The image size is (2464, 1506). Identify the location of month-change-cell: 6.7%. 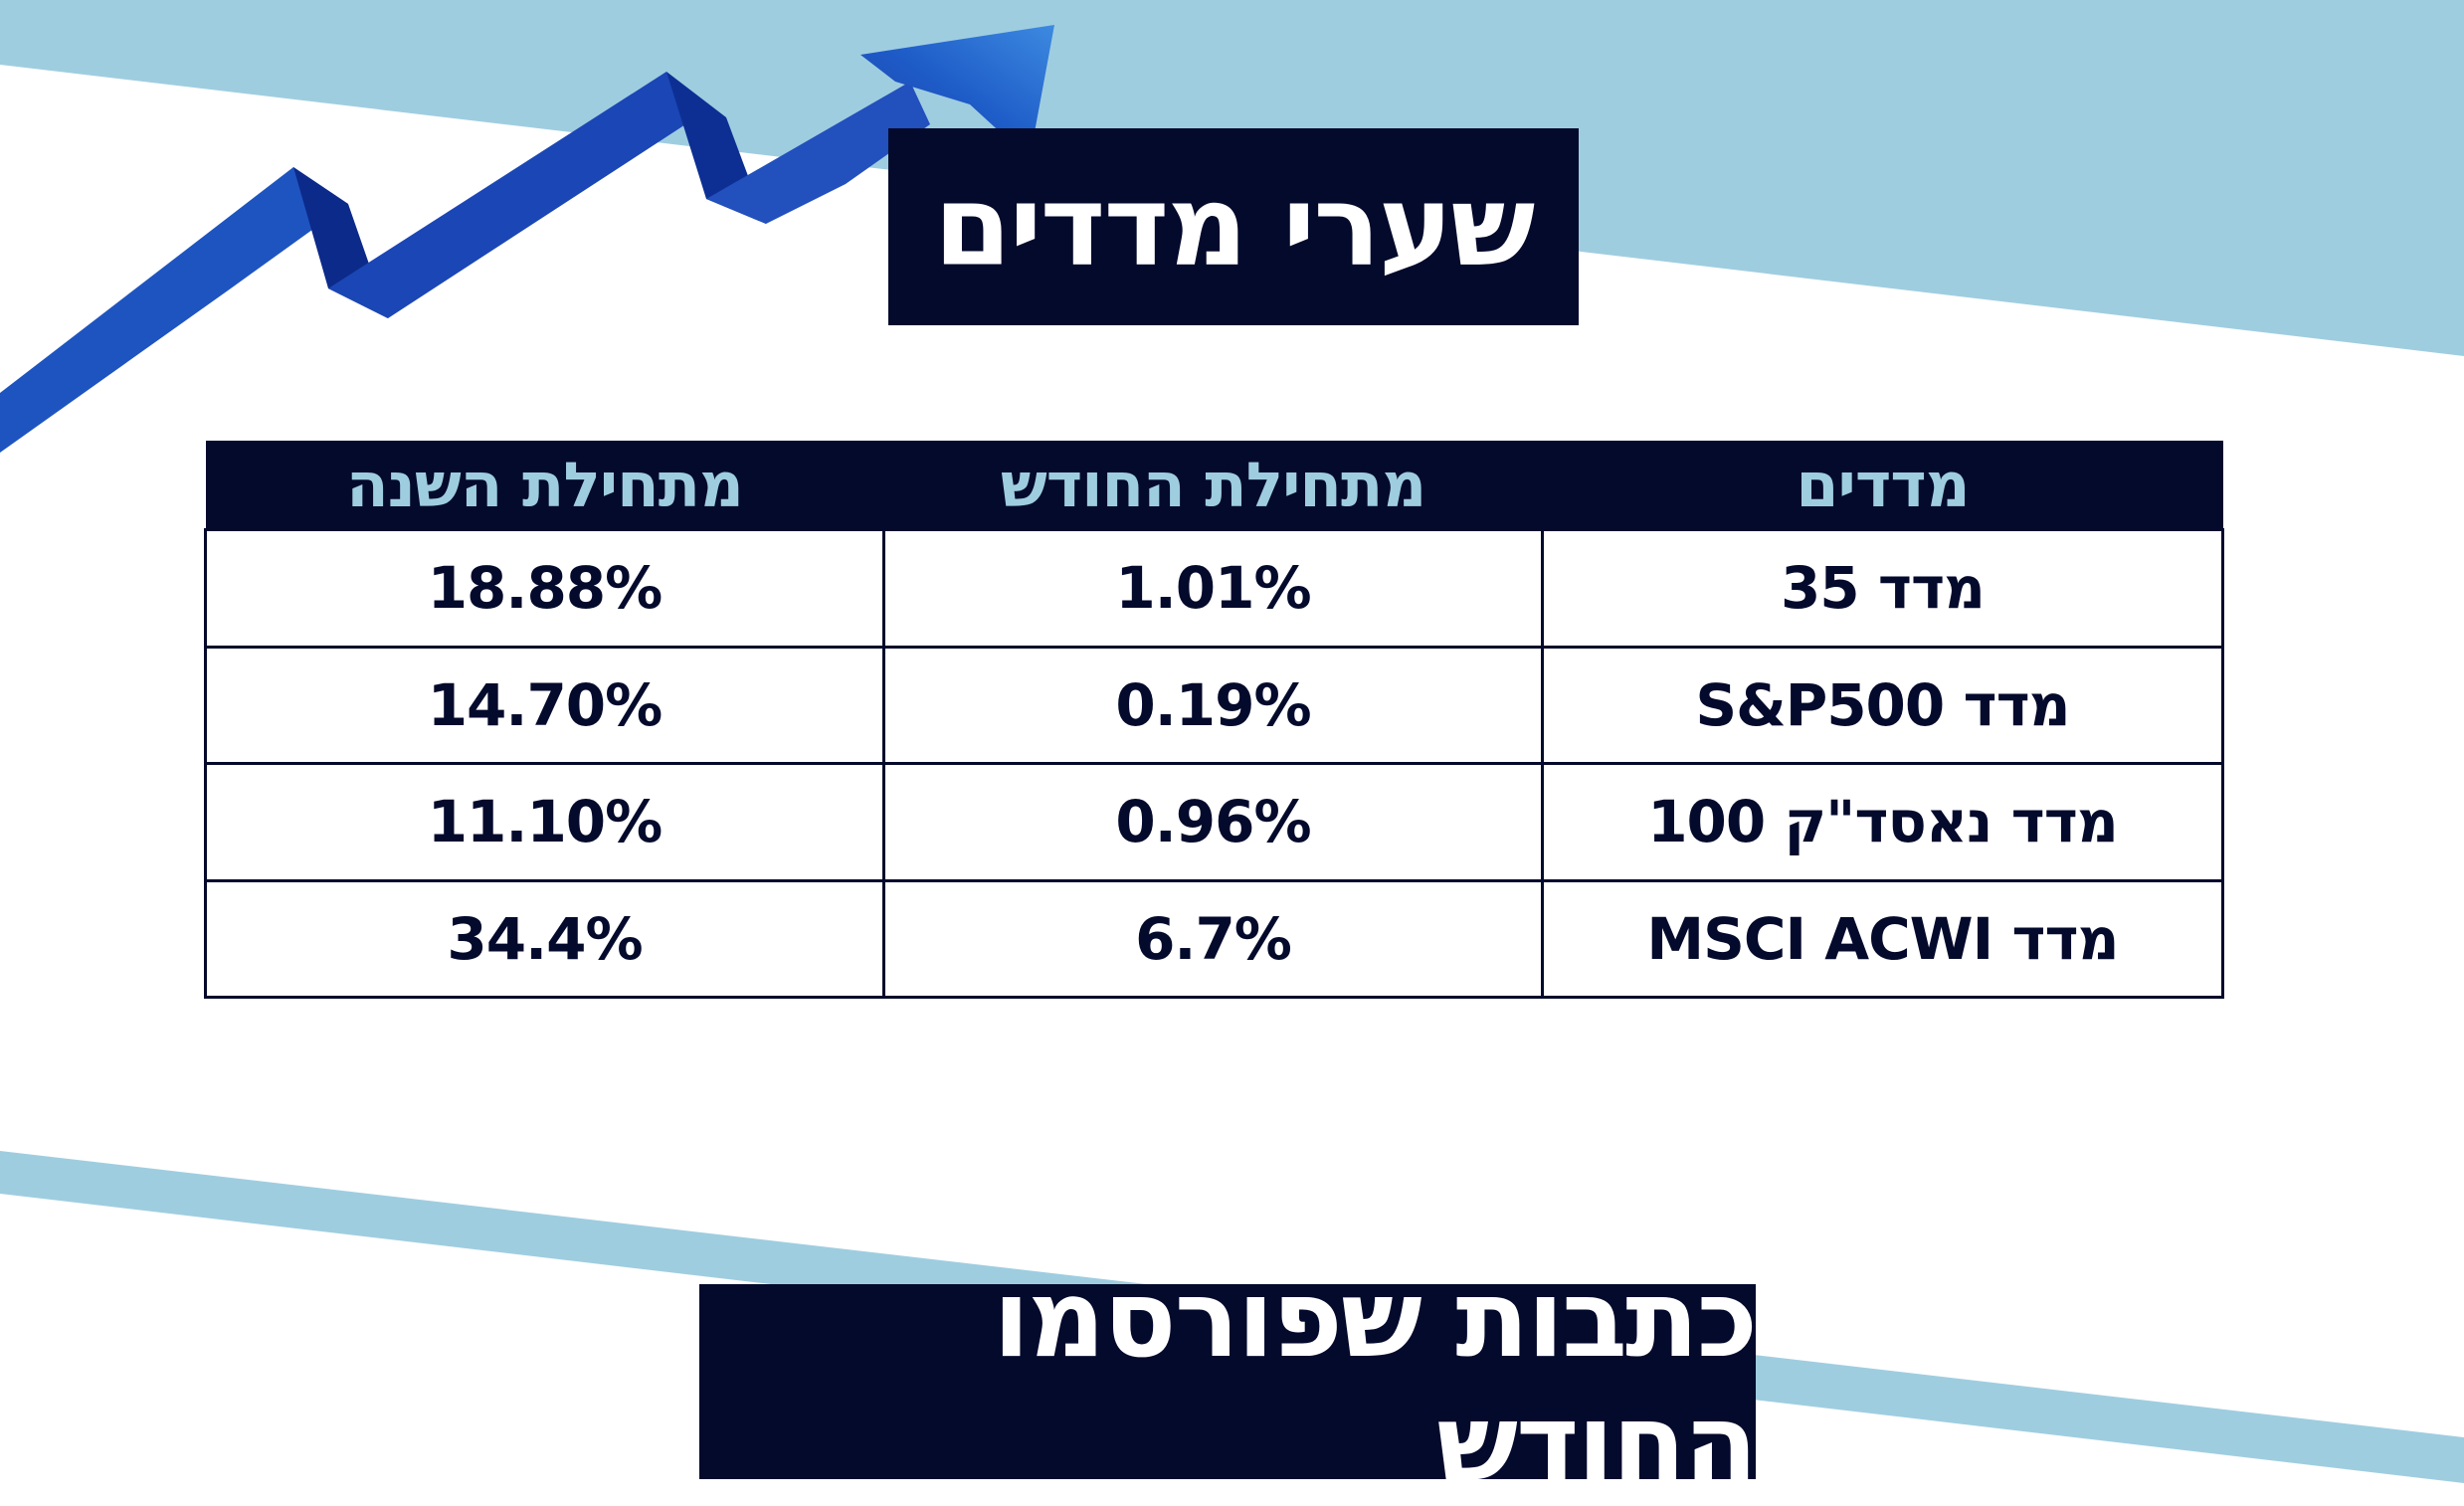
(1213, 938).